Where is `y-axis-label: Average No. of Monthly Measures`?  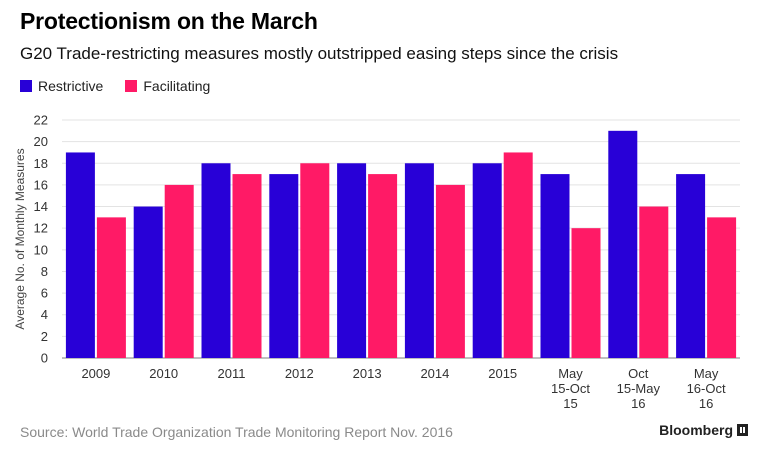 y-axis-label: Average No. of Monthly Measures is located at coordinates (20, 238).